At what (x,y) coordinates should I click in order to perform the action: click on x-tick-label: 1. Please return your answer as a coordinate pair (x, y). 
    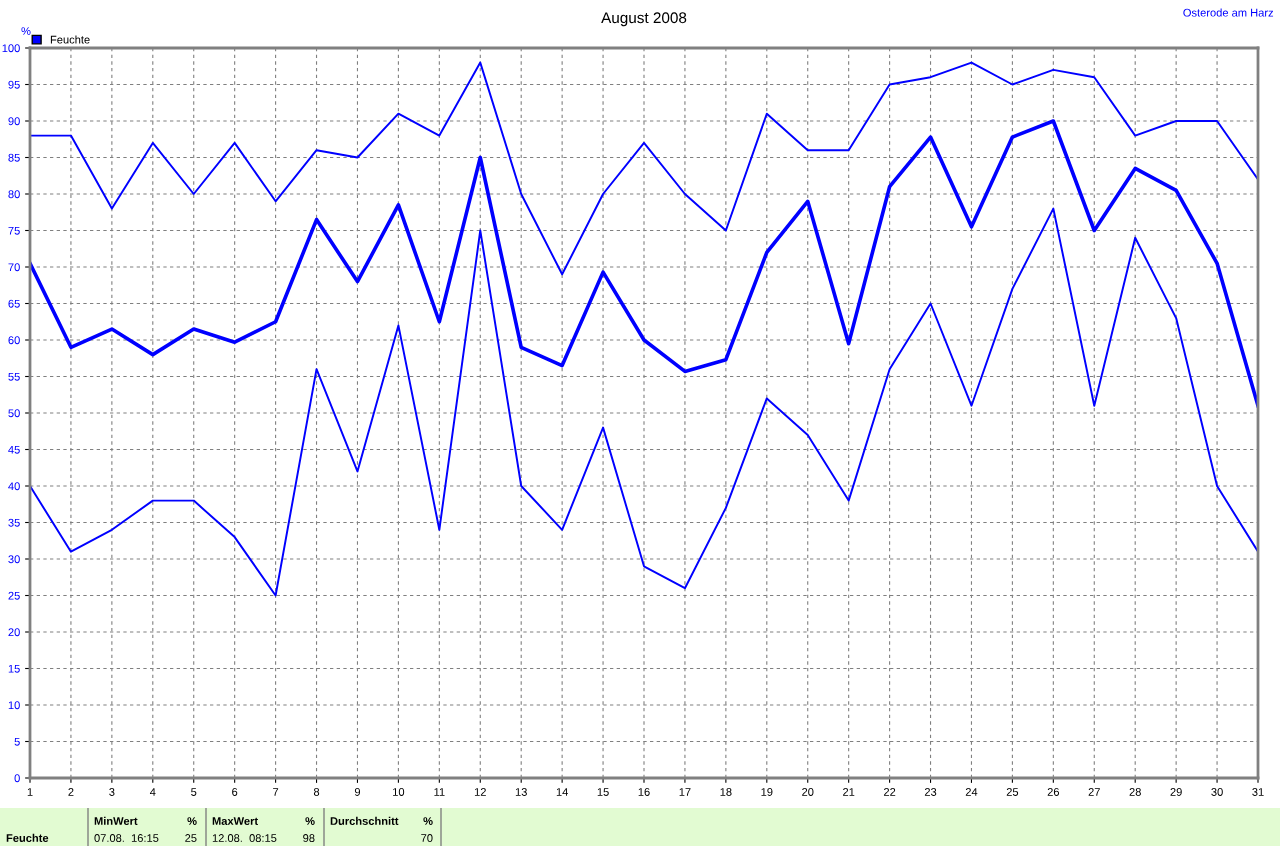
    Looking at the image, I should click on (30, 792).